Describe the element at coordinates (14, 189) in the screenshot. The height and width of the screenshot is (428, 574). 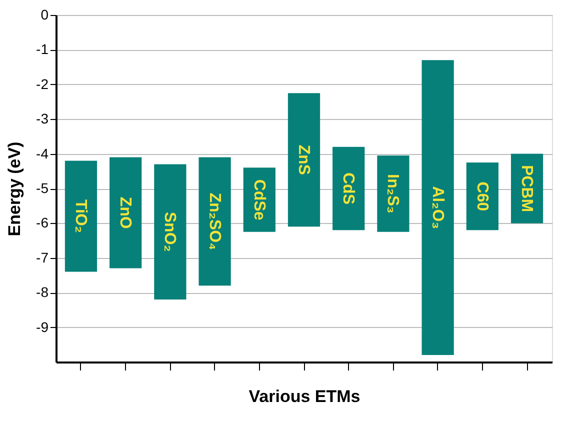
I see `y-axis-title: Energy (eV)` at that location.